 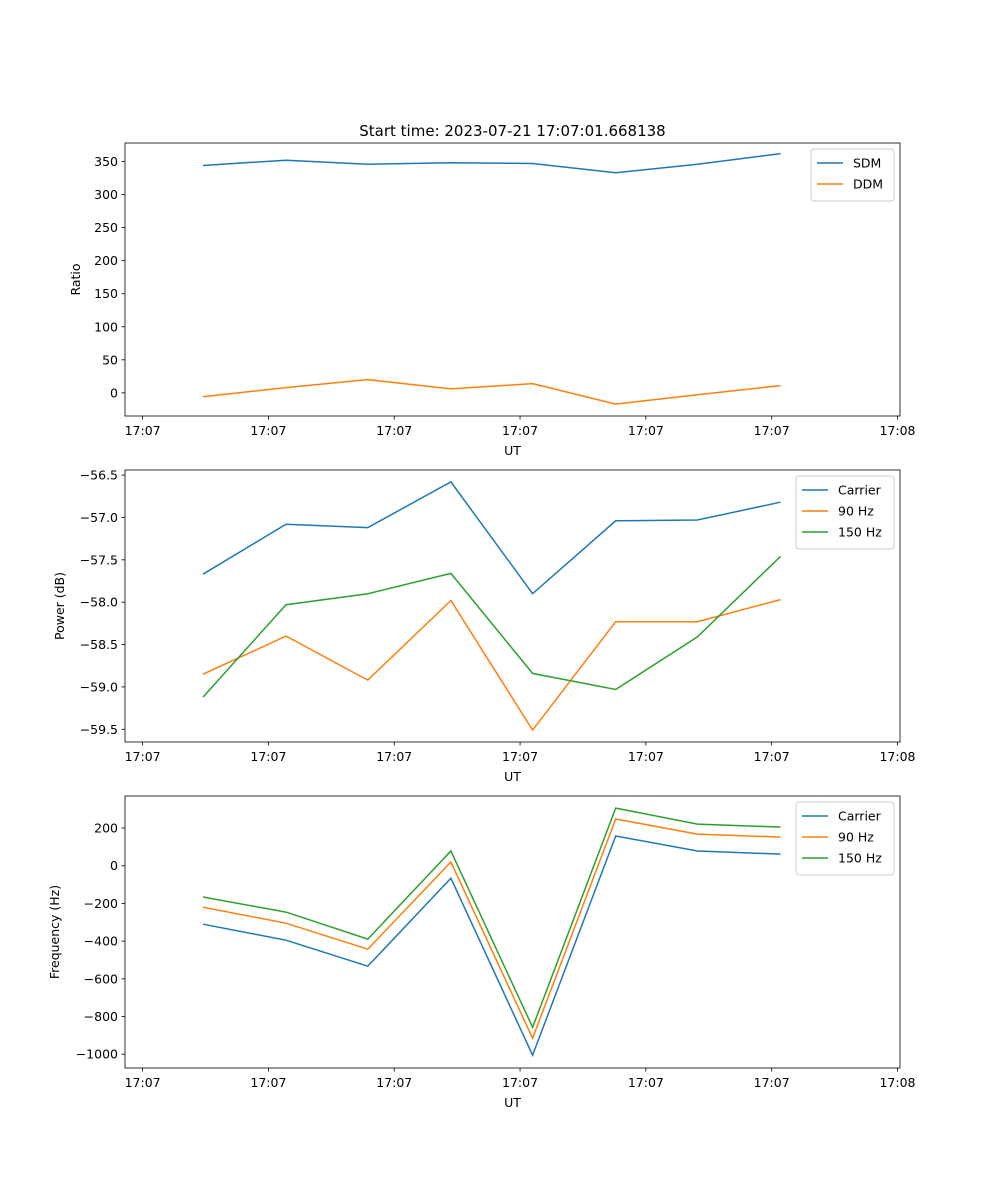 What do you see at coordinates (99, 559) in the screenshot?
I see `y-tick-label: −57.5` at bounding box center [99, 559].